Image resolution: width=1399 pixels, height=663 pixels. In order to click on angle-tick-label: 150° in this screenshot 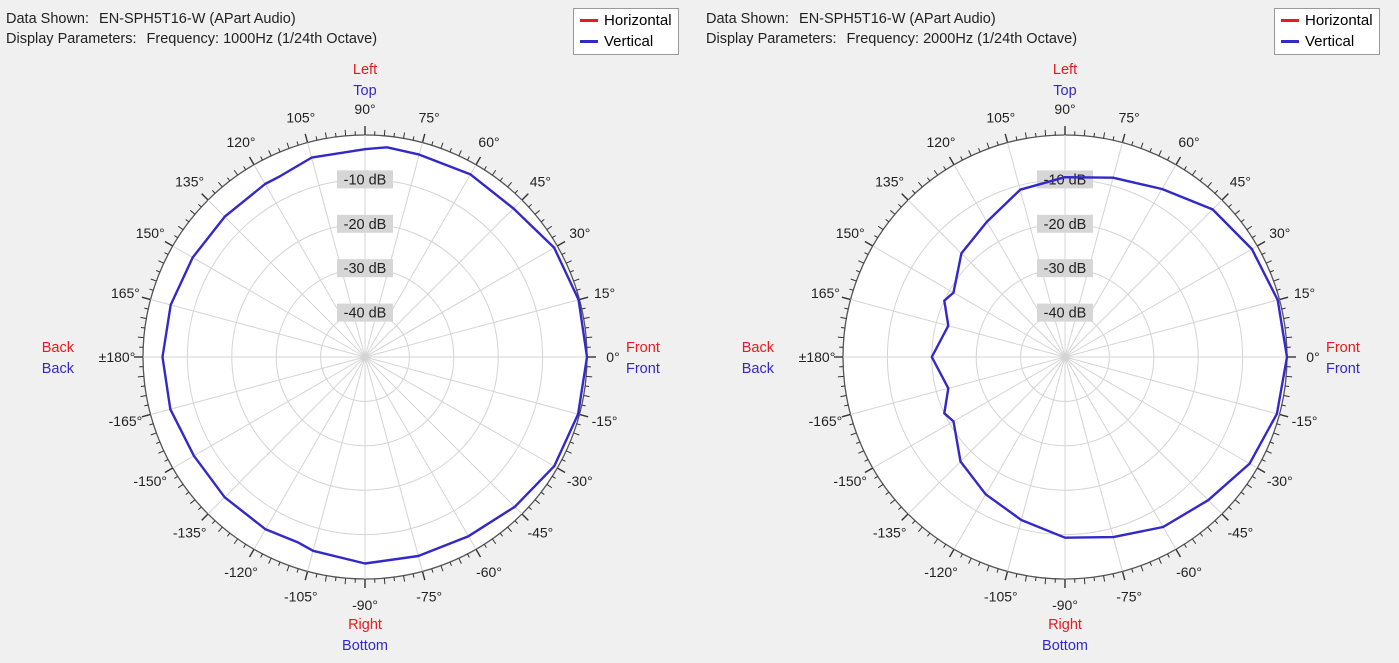, I will do `click(850, 233)`.